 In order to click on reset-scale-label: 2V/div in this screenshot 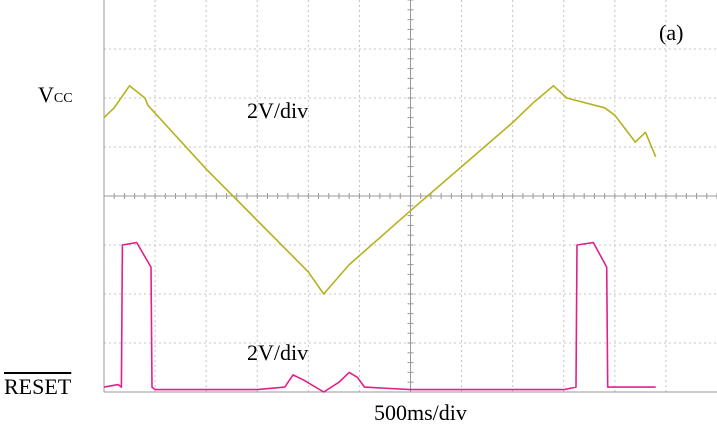, I will do `click(278, 352)`.